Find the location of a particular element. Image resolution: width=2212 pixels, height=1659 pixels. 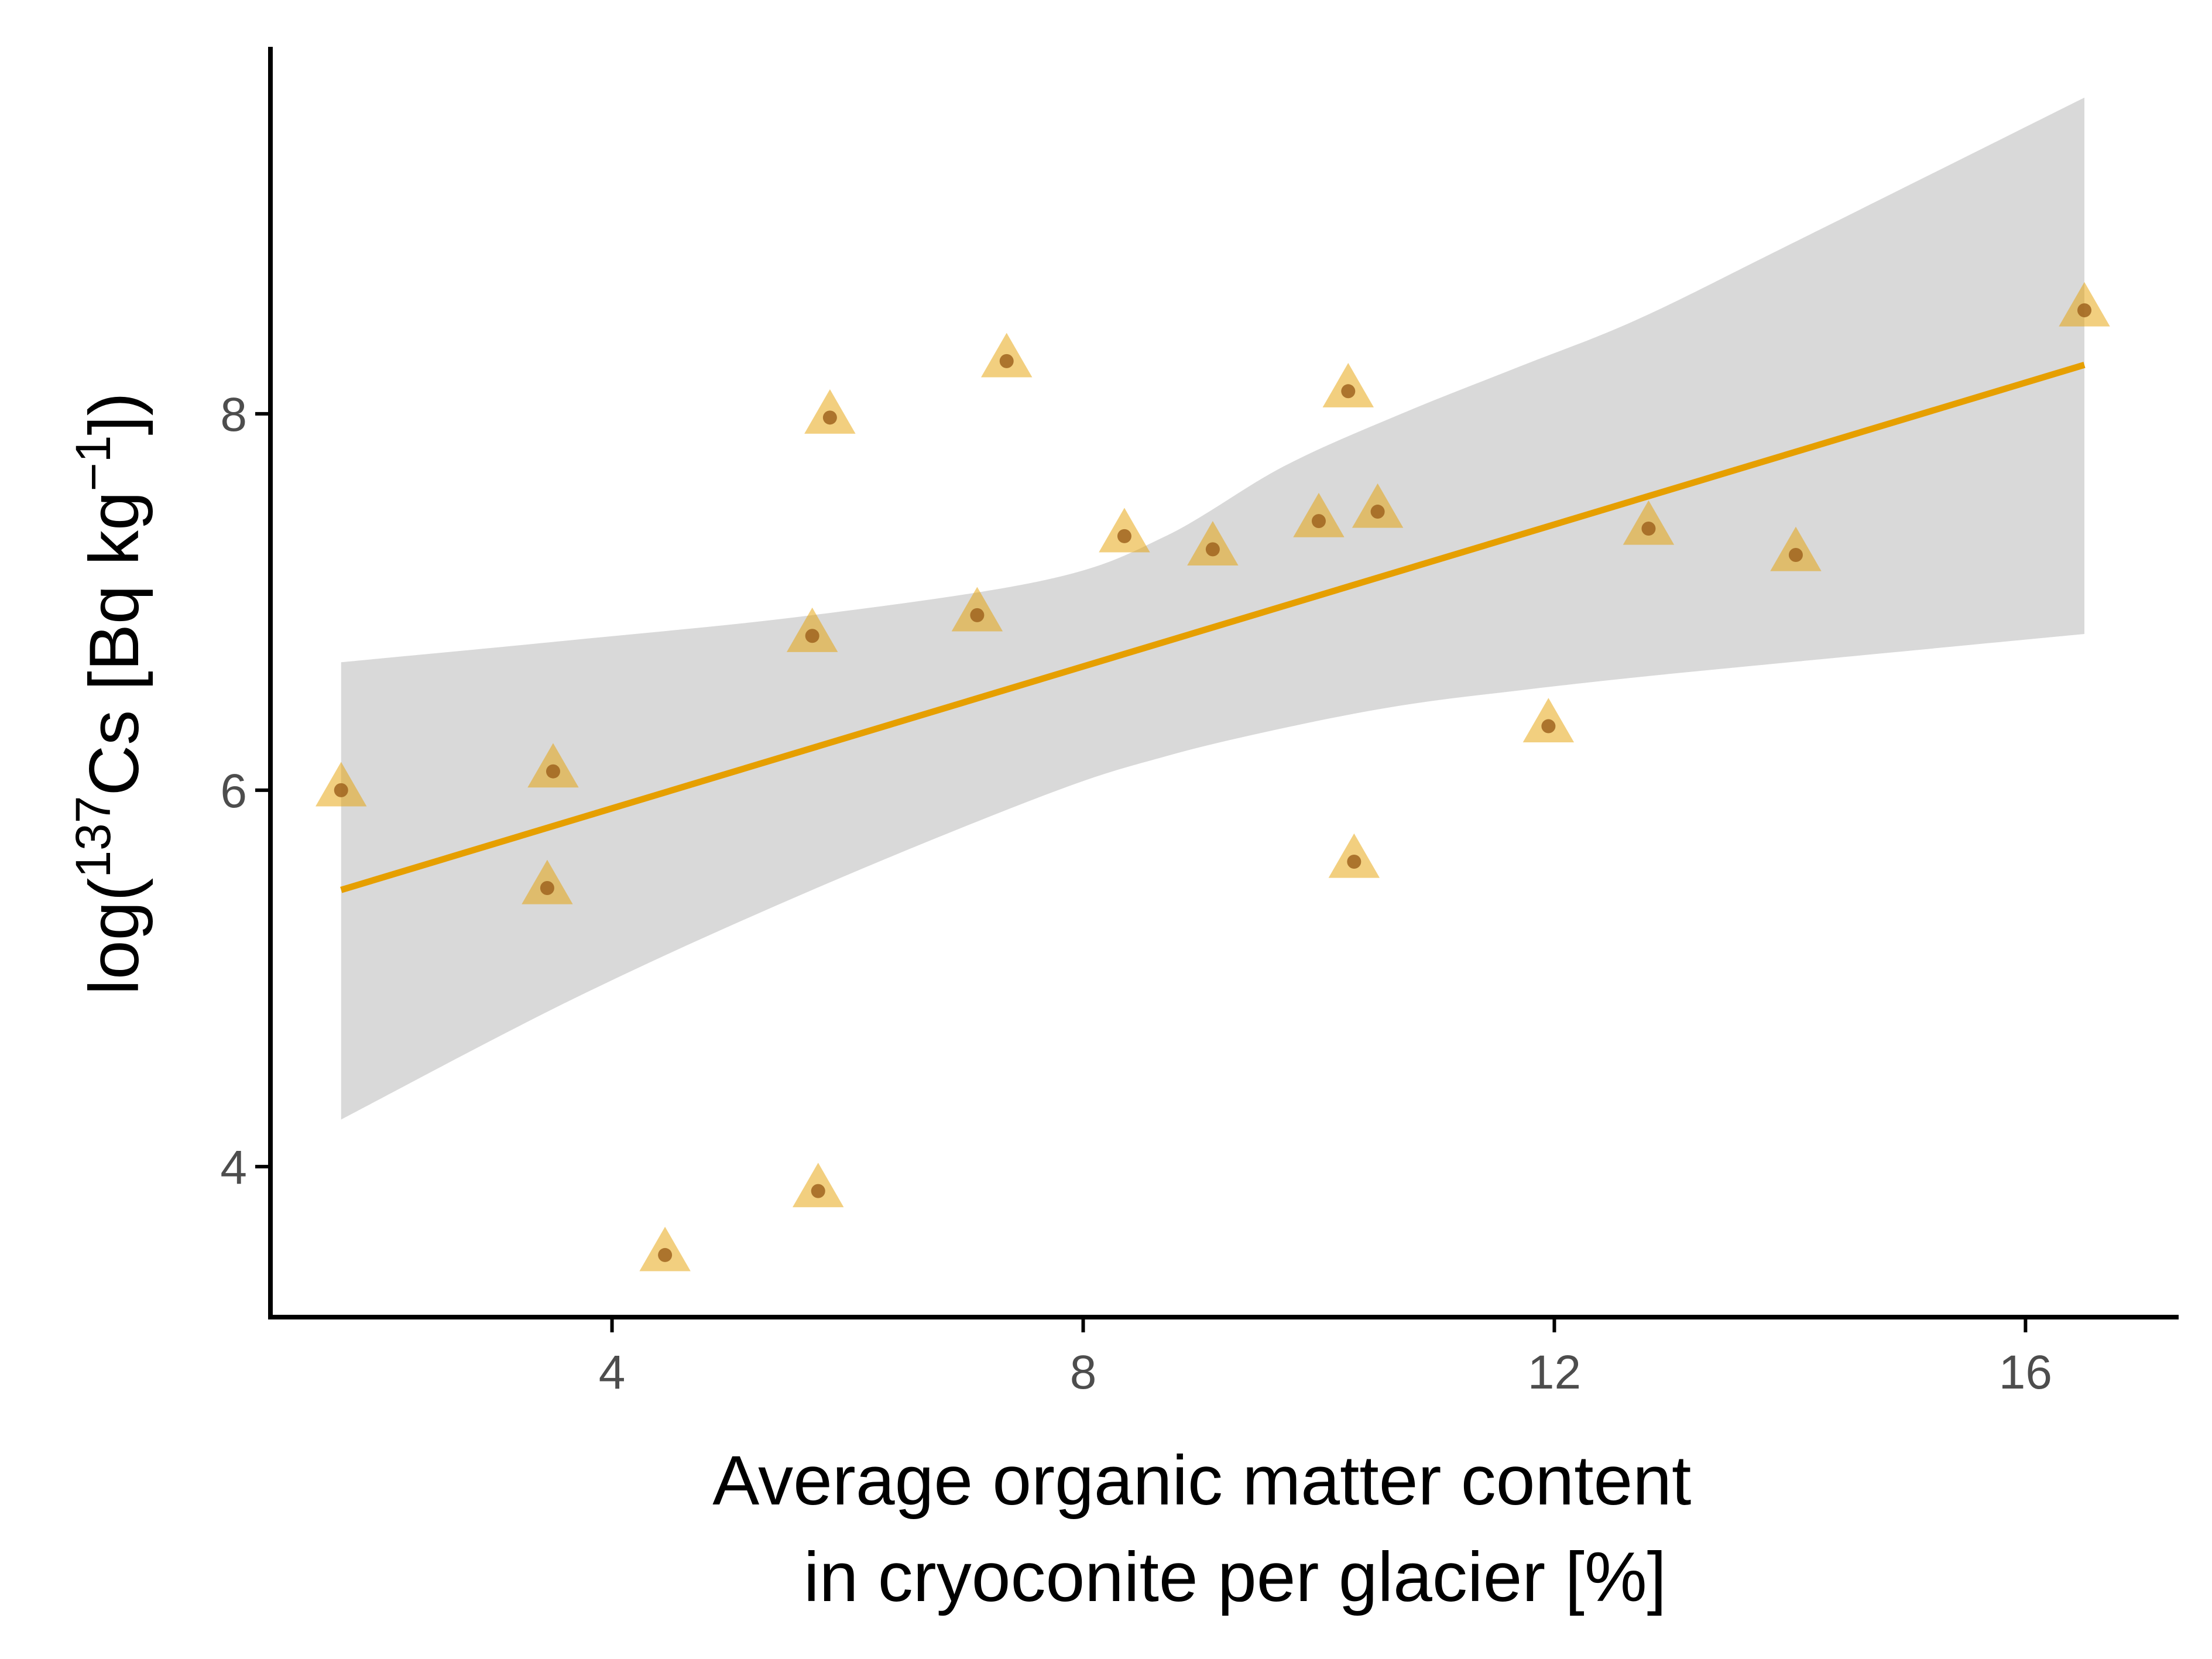

y-axis-title-sup-137: 137 is located at coordinates (93, 837).